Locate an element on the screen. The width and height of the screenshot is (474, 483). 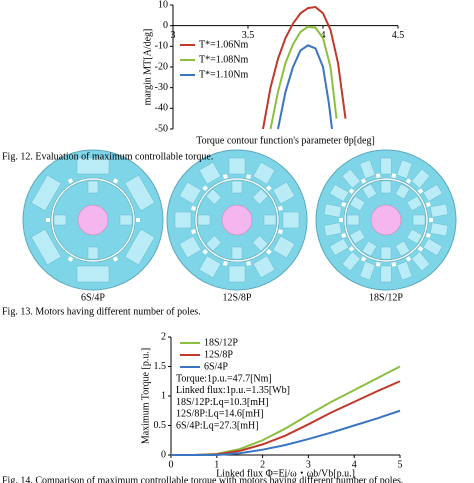
motor-label: 18S/12P is located at coordinates (386, 297).